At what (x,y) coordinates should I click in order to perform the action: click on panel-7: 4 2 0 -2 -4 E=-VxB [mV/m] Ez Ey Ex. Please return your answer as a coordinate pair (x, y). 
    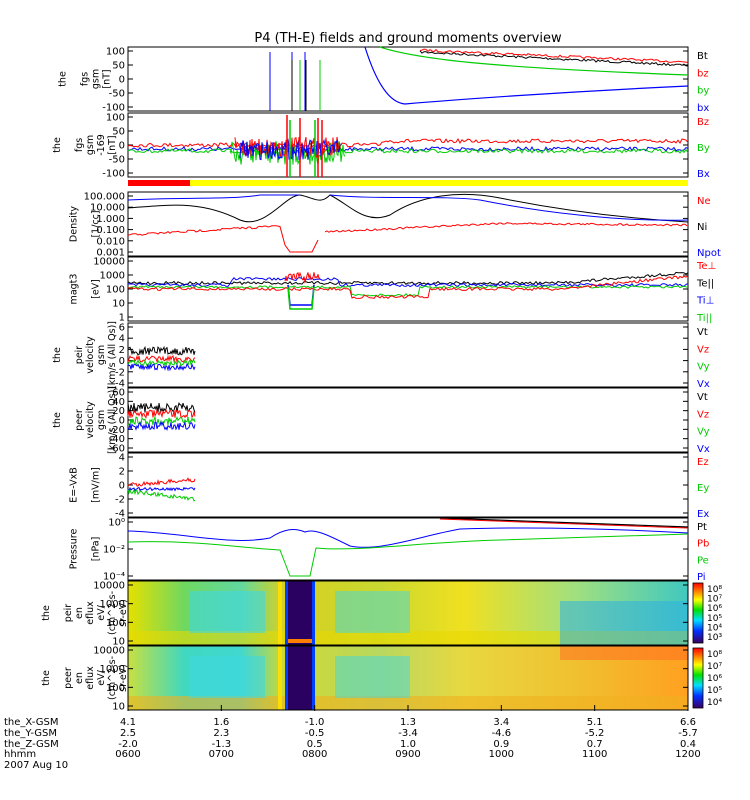
    Looking at the image, I should click on (389, 486).